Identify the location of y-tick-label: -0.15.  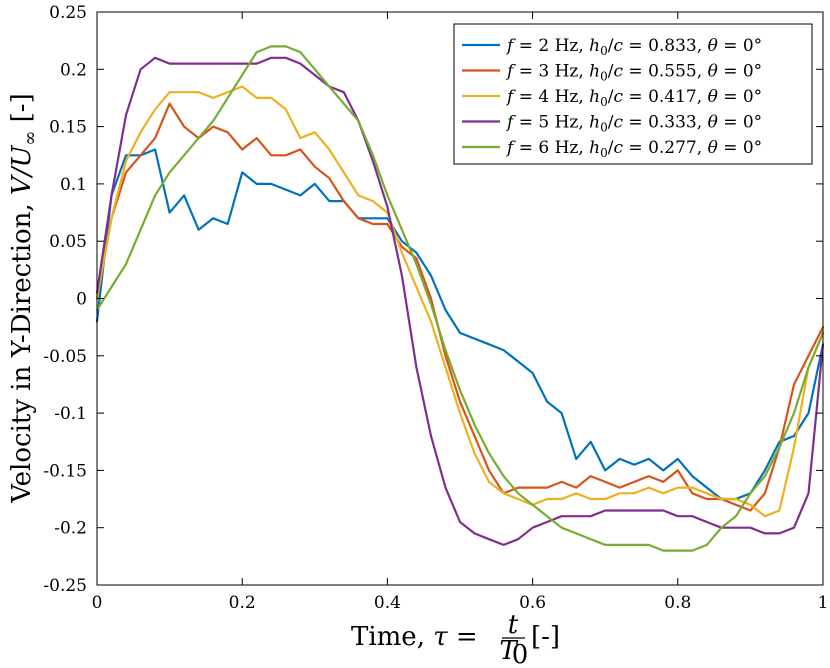
(65, 471).